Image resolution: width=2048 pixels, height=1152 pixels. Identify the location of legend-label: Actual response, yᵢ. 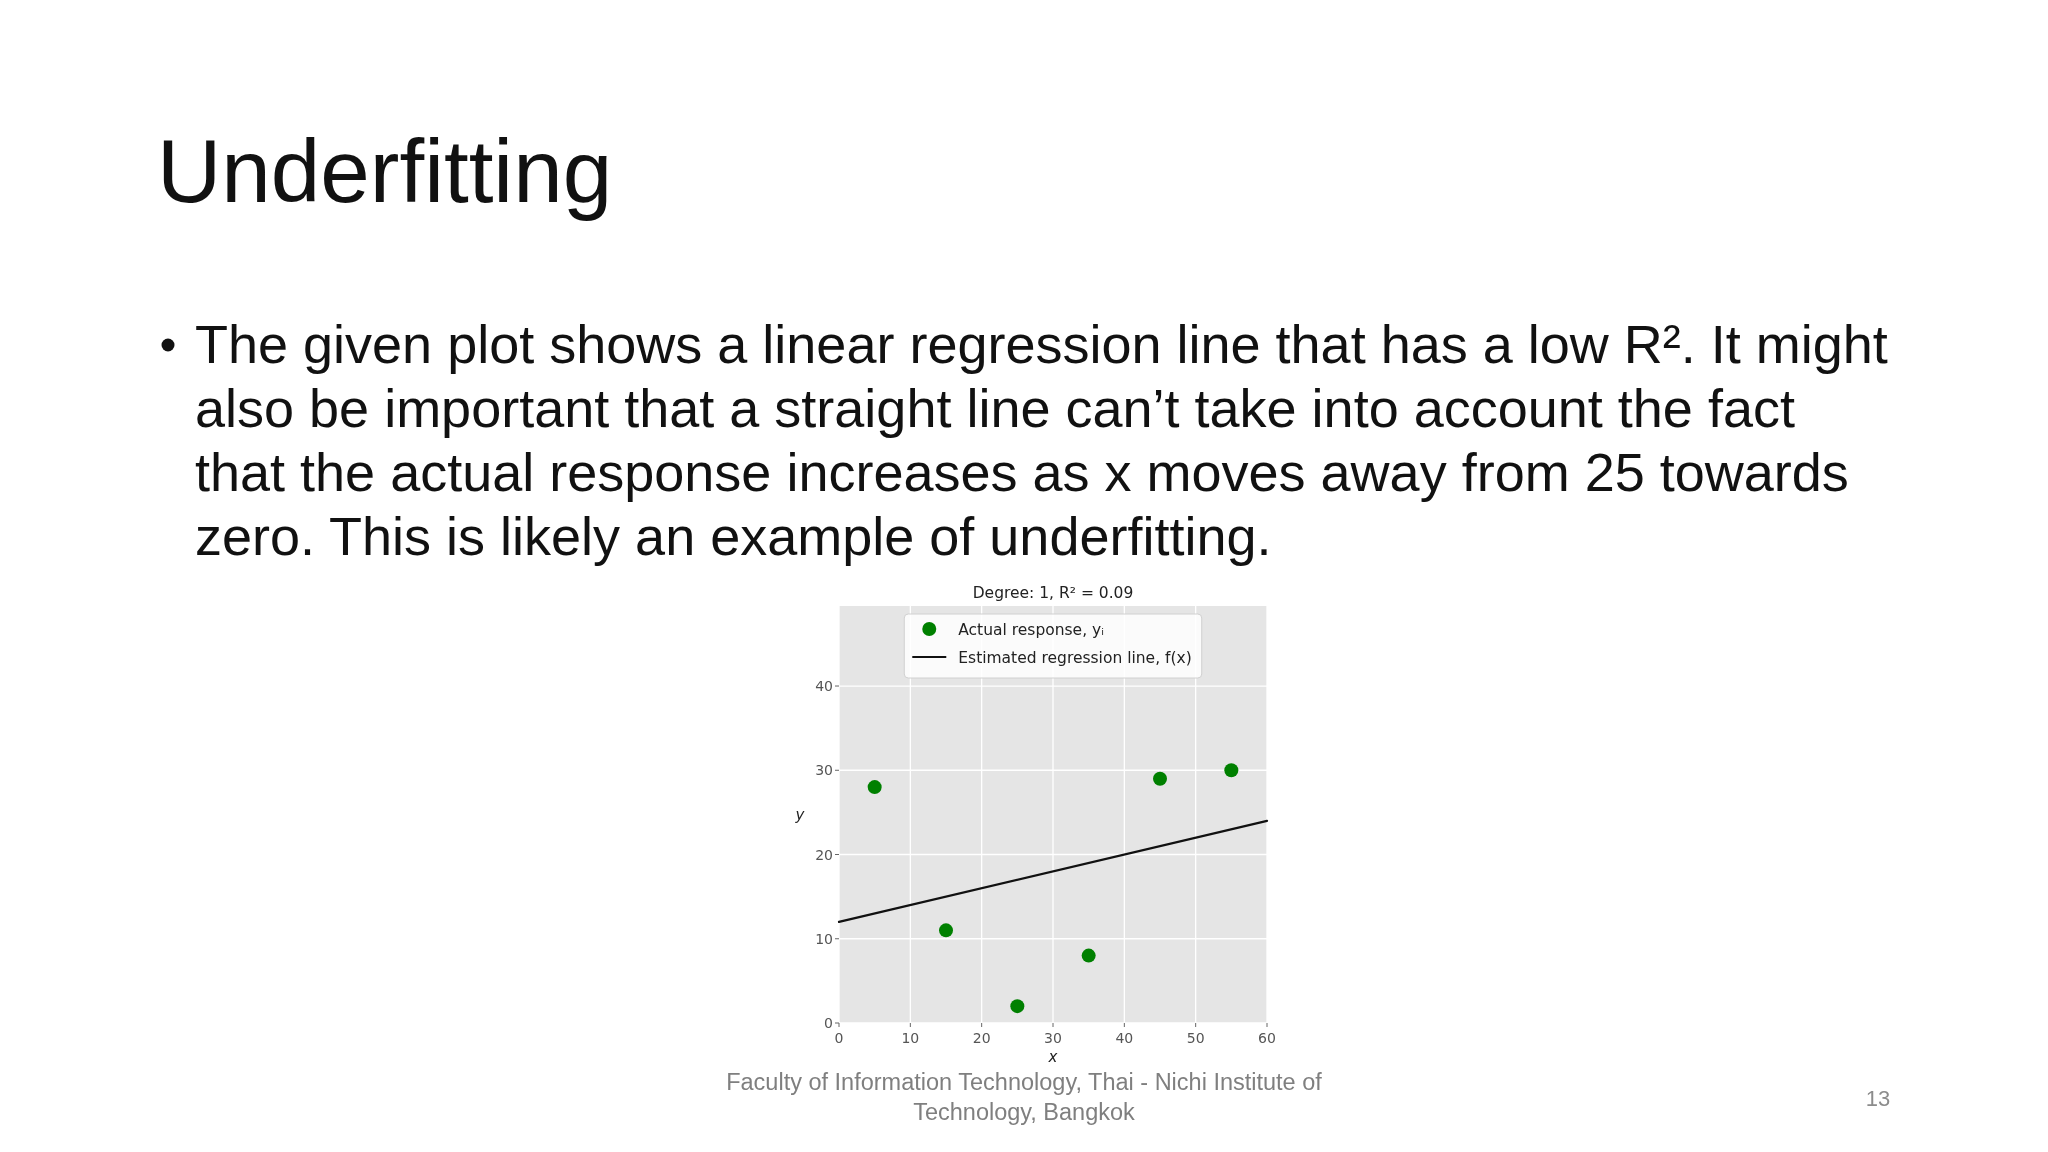
(1031, 629).